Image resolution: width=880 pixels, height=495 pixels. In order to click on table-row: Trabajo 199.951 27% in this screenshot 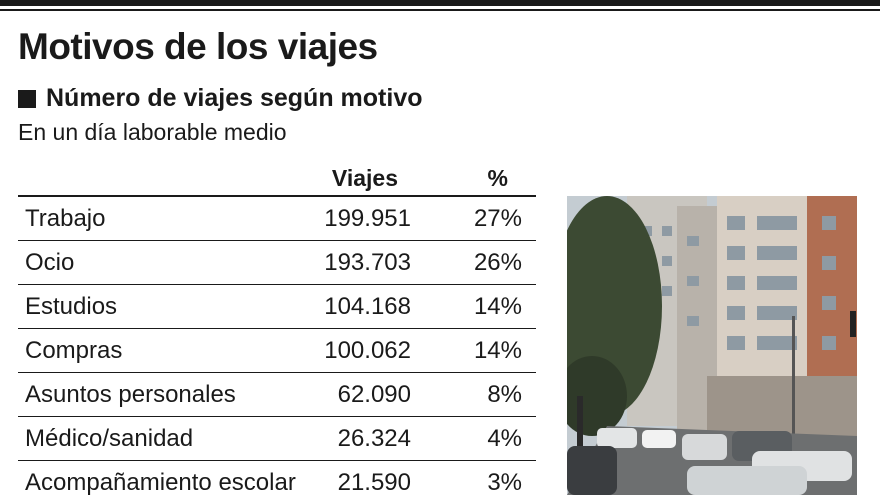, I will do `click(277, 219)`.